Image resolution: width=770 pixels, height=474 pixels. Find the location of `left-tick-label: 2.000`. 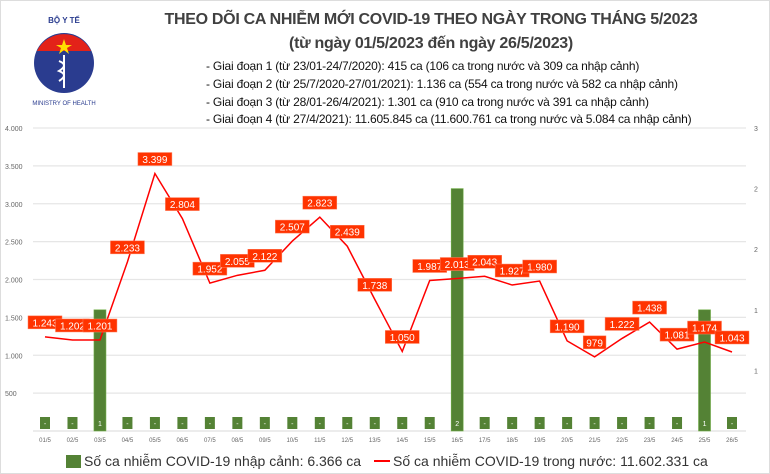

left-tick-label: 2.000 is located at coordinates (14, 281).